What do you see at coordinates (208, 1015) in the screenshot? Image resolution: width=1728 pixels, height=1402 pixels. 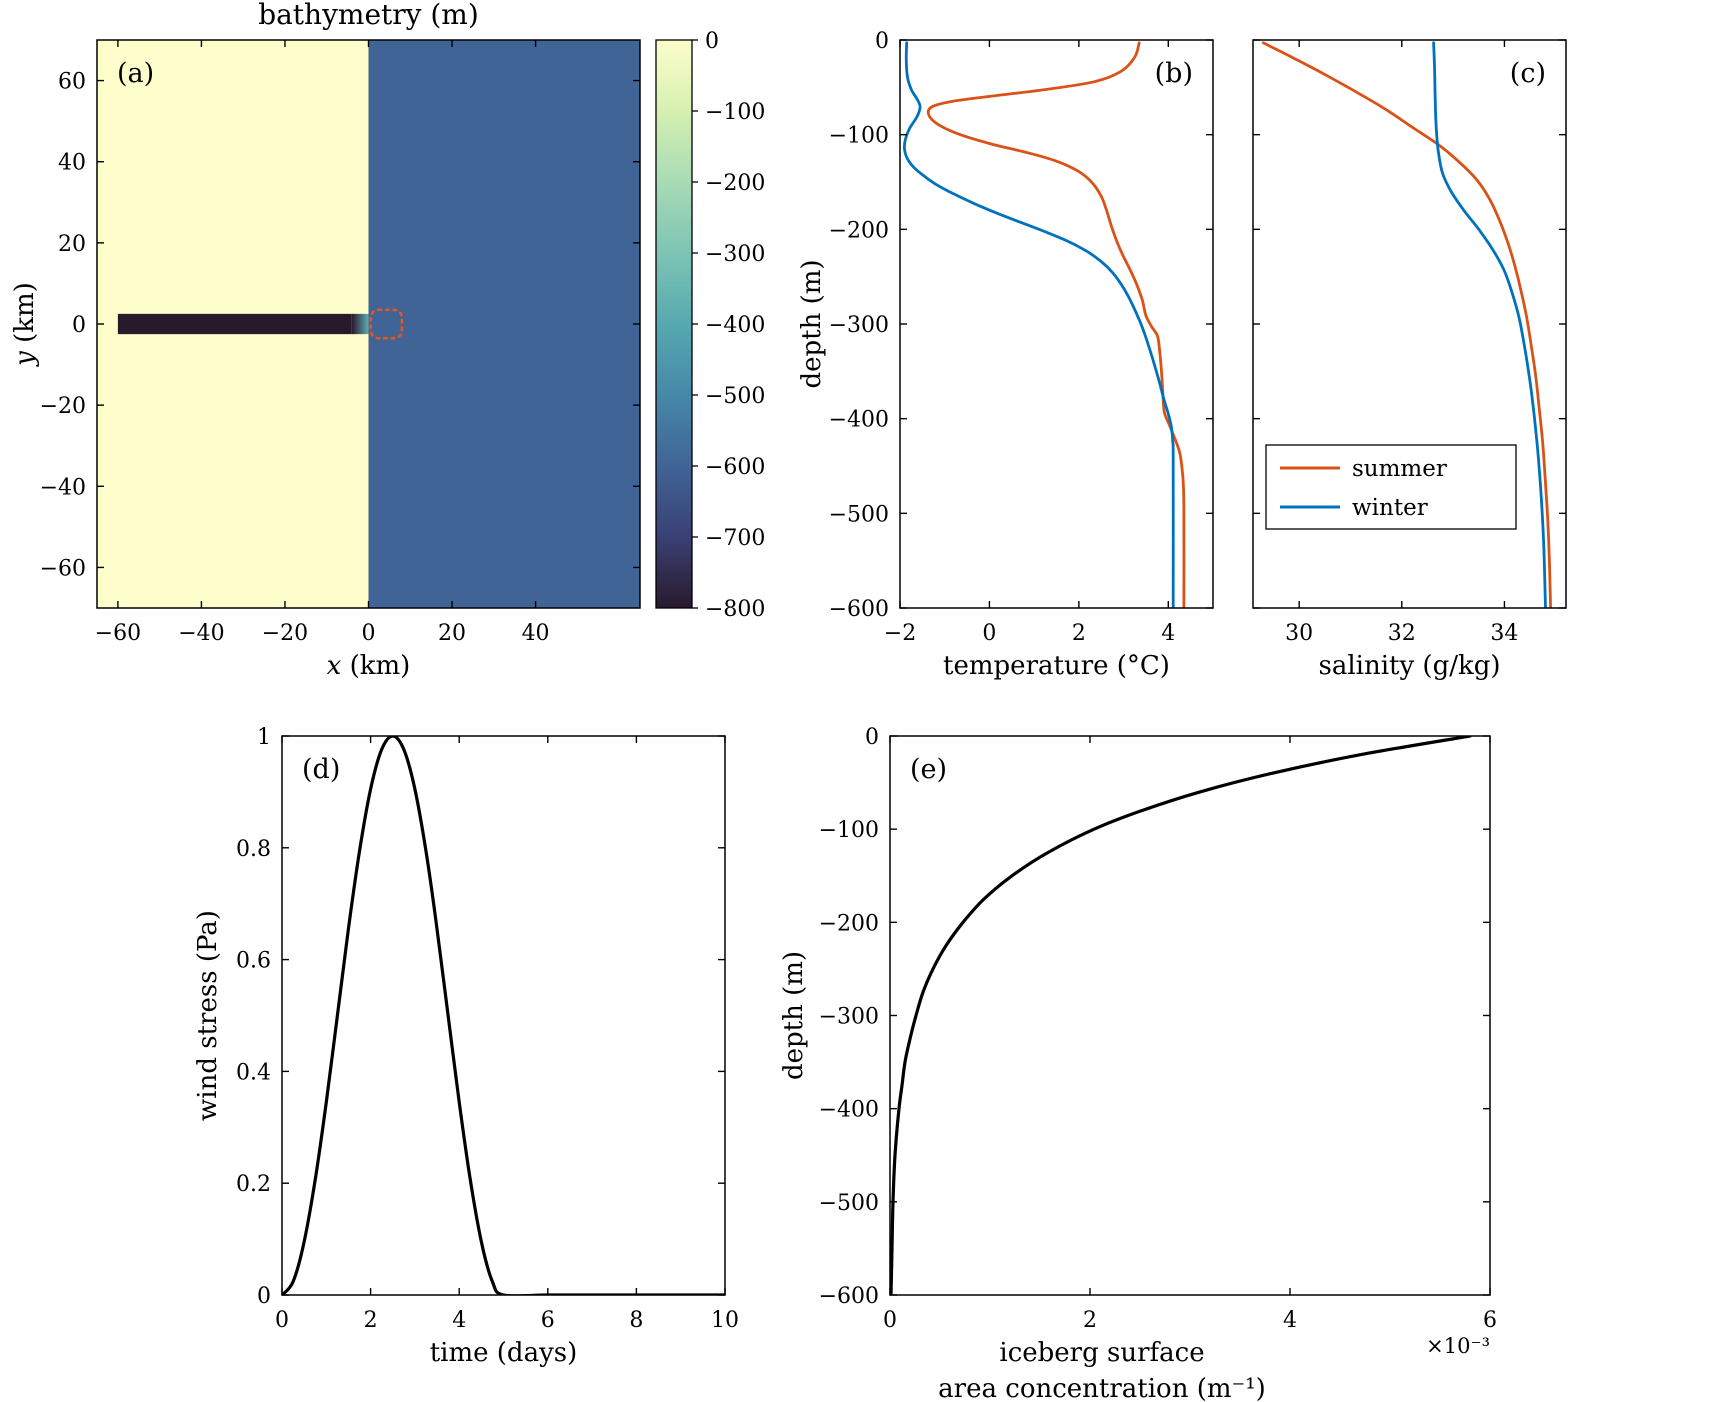 I see `y-axis-label: wind stress (Pa)` at bounding box center [208, 1015].